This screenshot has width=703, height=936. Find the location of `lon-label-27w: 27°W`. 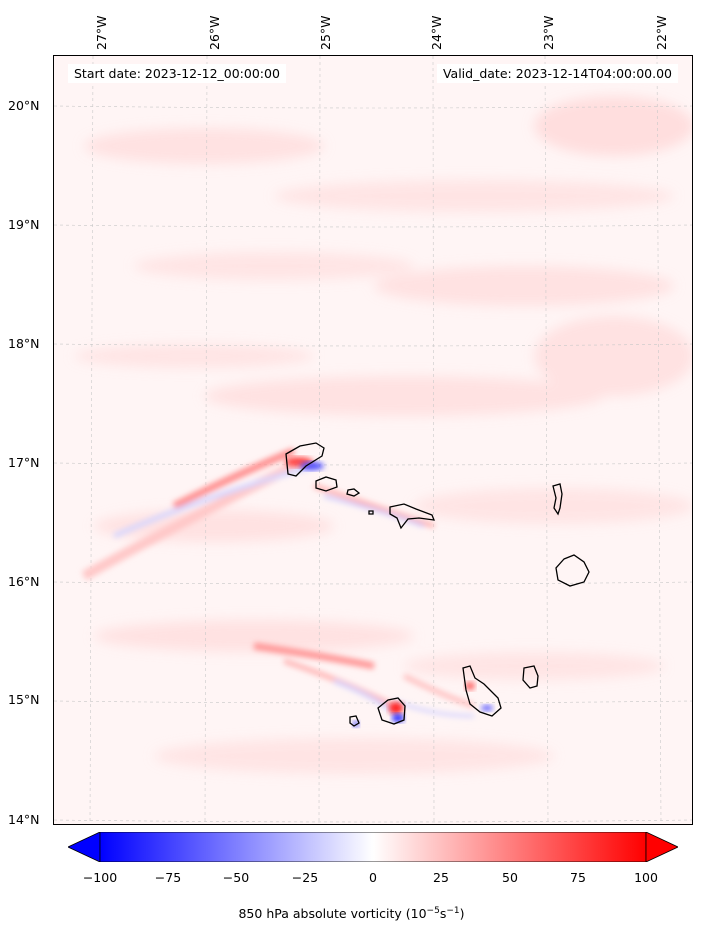

lon-label-27w: 27°W is located at coordinates (101, 32).